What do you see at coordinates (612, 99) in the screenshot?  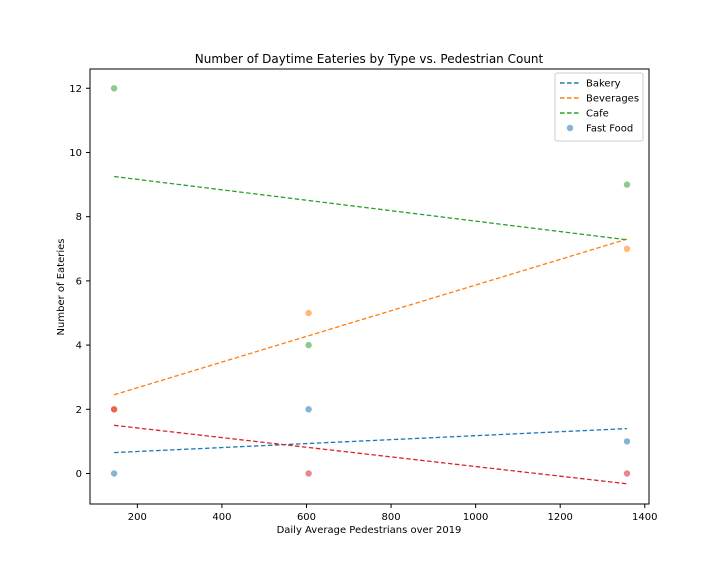 I see `legend-label-beverages: Beverages` at bounding box center [612, 99].